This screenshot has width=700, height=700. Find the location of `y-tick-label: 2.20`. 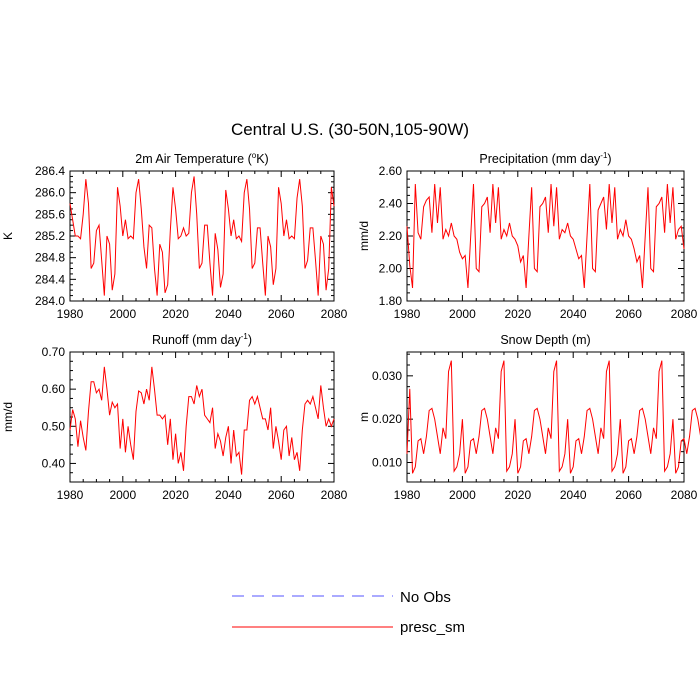

y-tick-label: 2.20 is located at coordinates (391, 236).